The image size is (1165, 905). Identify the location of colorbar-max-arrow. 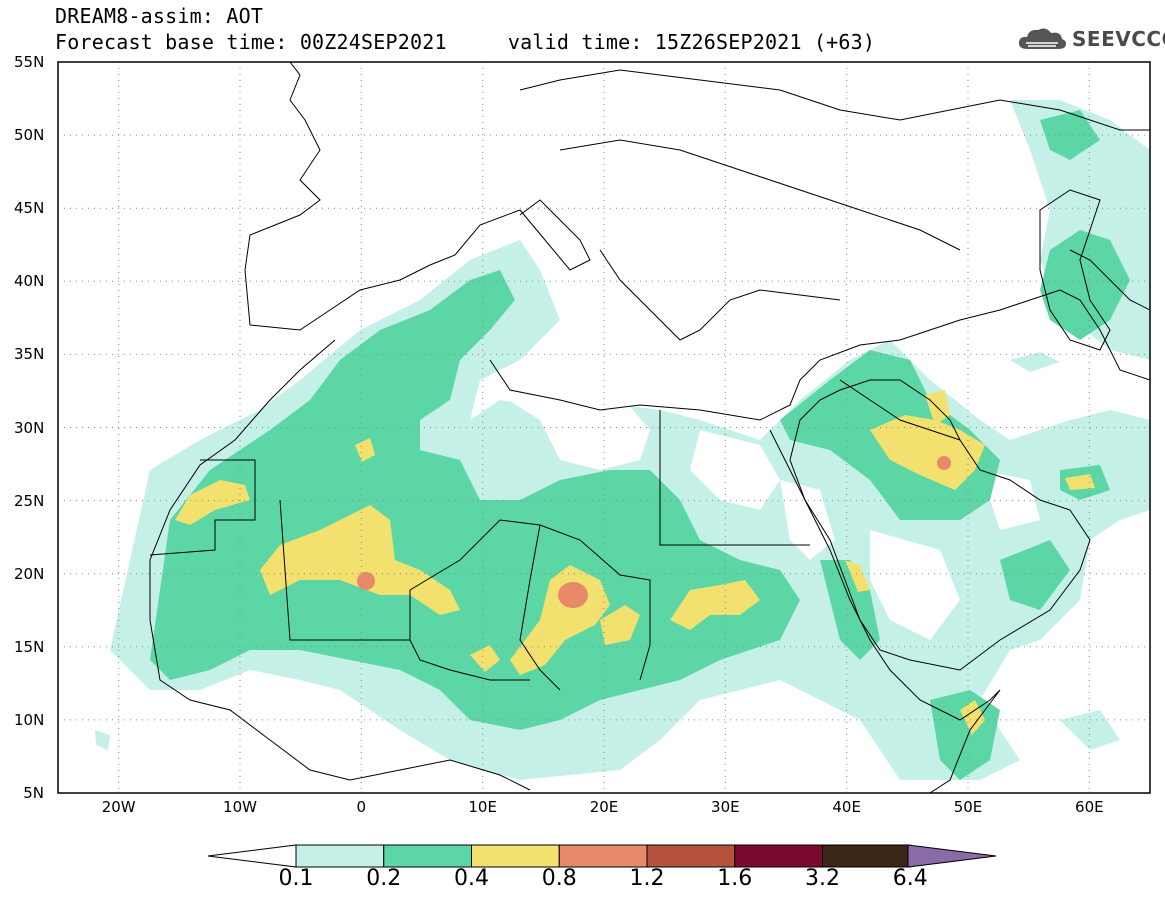
(952, 856).